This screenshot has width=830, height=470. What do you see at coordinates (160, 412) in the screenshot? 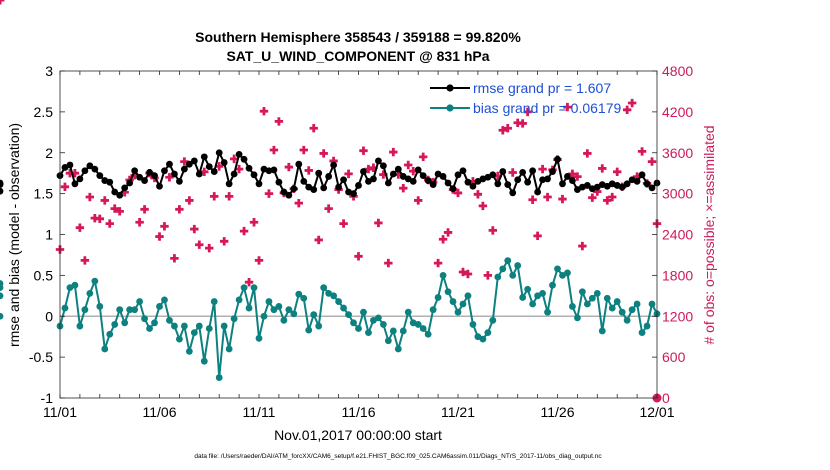
I see `x-tick-label: 11/06` at bounding box center [160, 412].